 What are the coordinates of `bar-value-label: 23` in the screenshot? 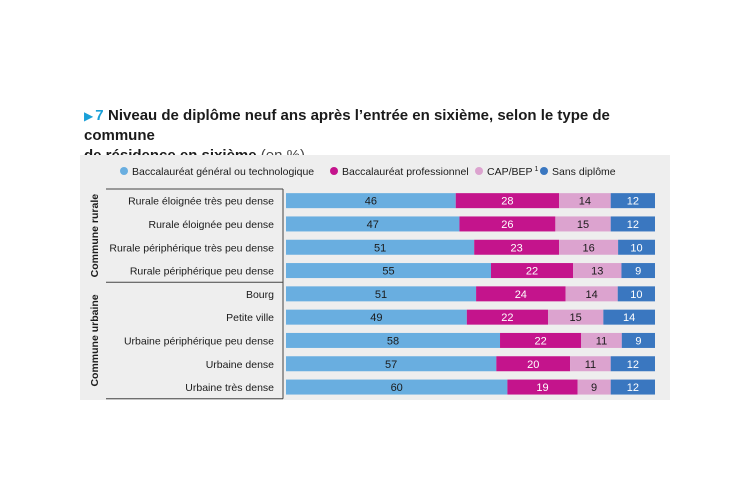 It's located at (517, 248).